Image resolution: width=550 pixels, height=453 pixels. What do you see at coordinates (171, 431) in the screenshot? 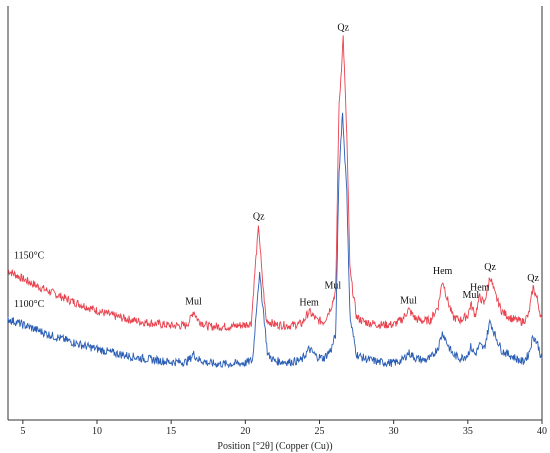
I see `x-tick-label-15: 15` at bounding box center [171, 431].